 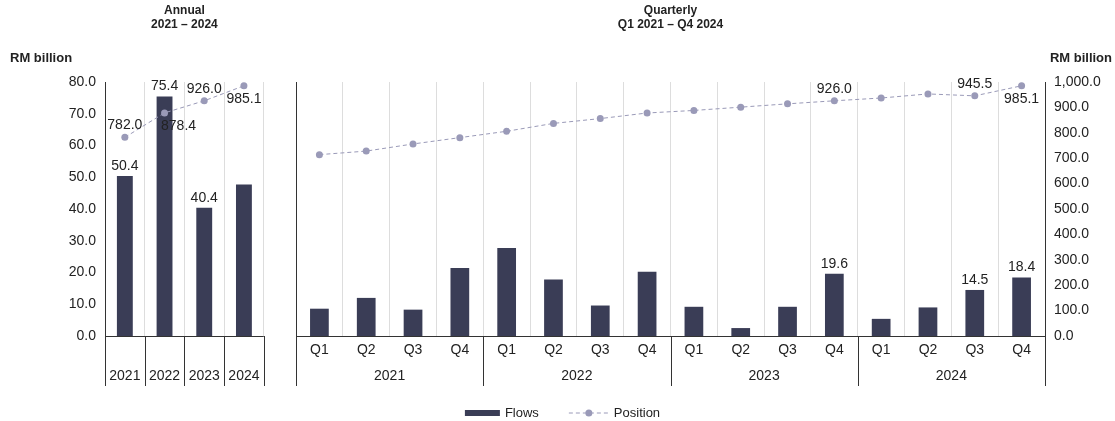 What do you see at coordinates (82, 176) in the screenshot?
I see `y-tick-label: 50.0` at bounding box center [82, 176].